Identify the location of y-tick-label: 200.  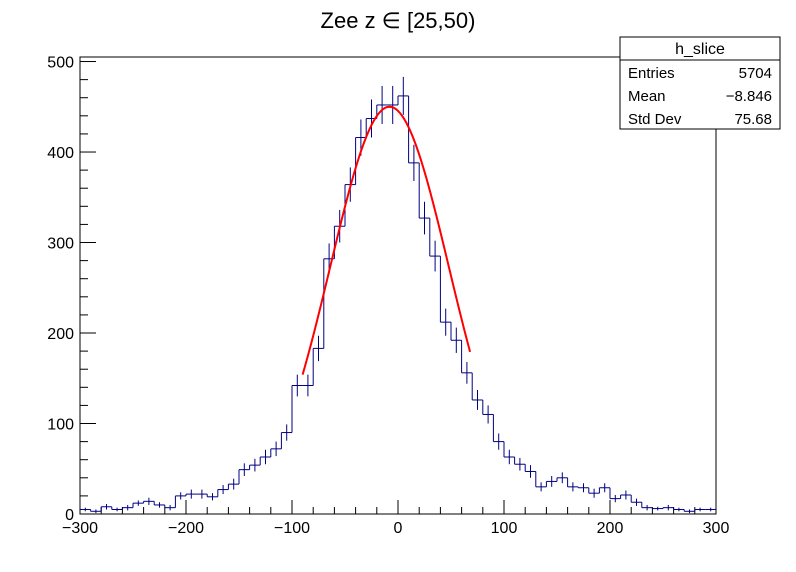
(60, 334).